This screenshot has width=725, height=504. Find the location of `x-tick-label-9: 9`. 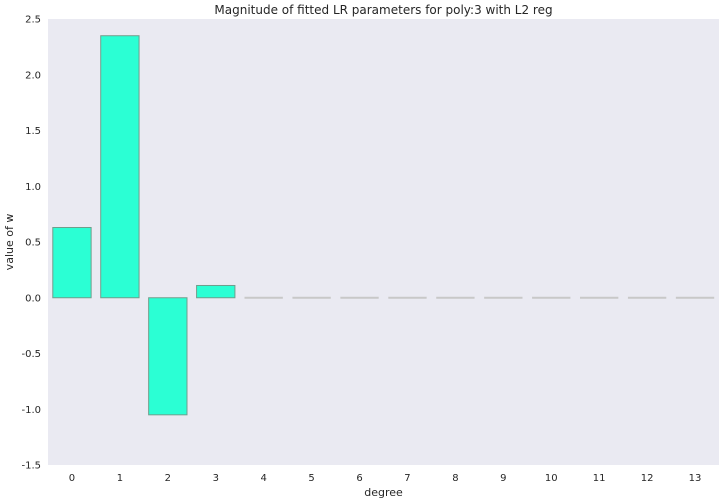

x-tick-label-9: 9 is located at coordinates (503, 478).